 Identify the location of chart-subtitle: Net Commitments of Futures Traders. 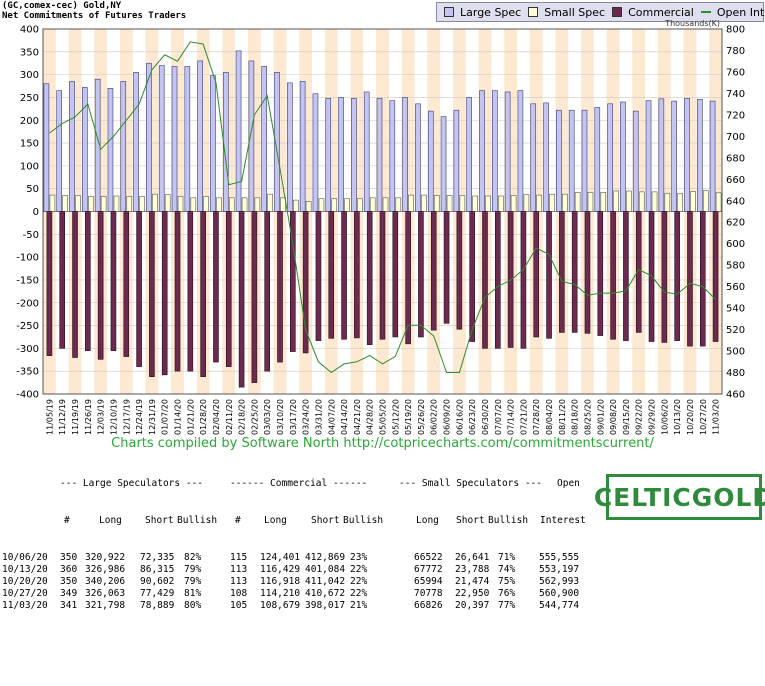
(94, 16).